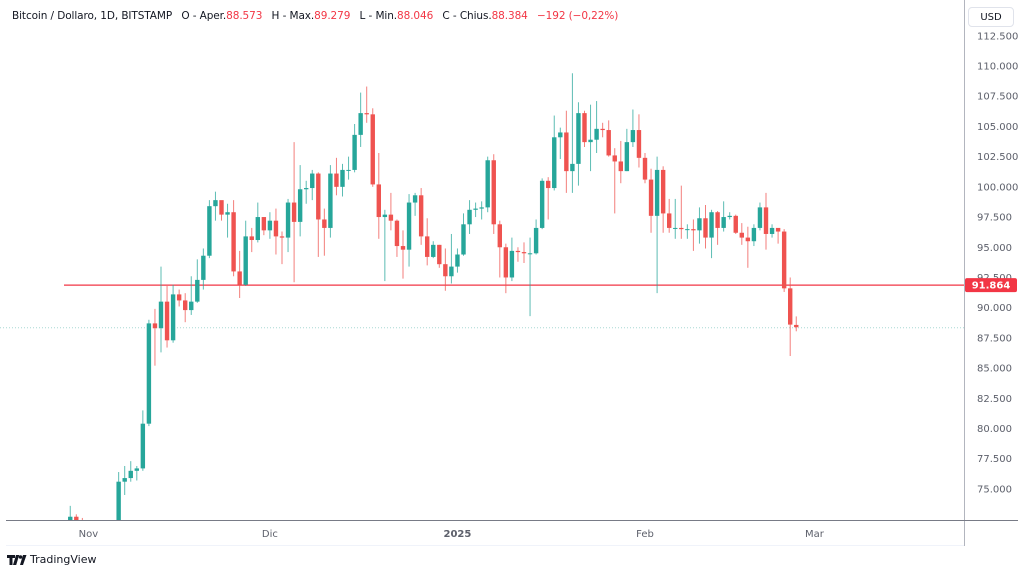 This screenshot has height=568, width=1024. I want to click on currency-button: USD, so click(991, 17).